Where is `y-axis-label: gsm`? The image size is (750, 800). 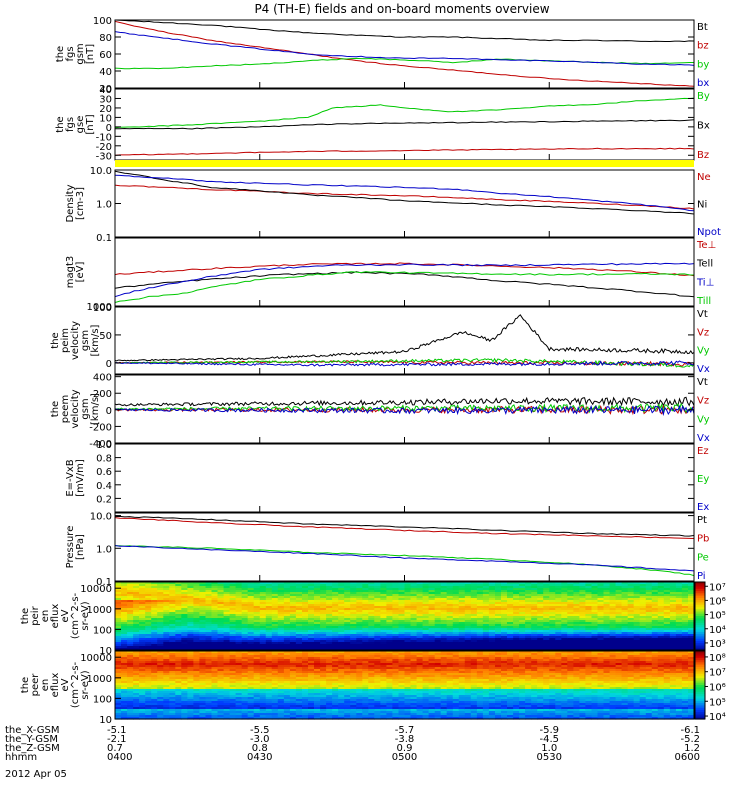 y-axis-label: gsm is located at coordinates (80, 53).